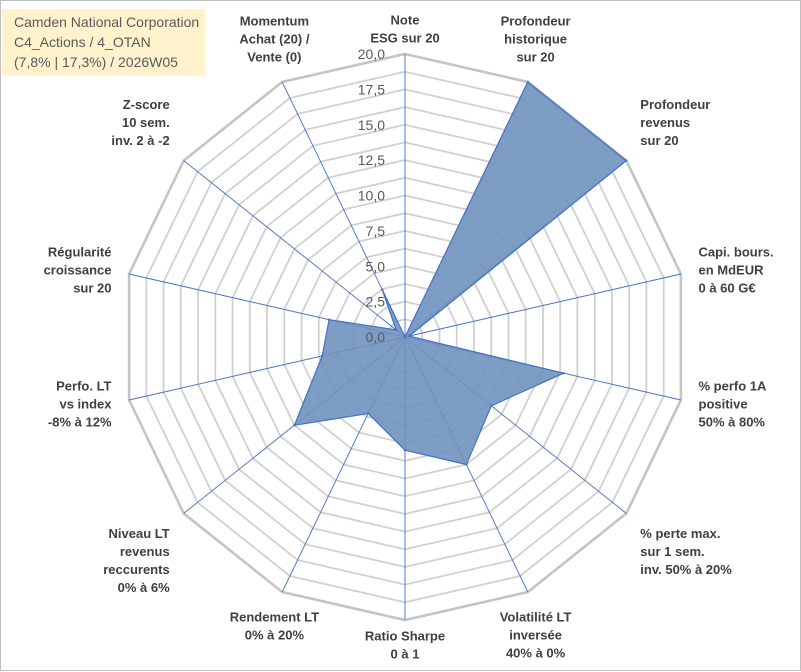 This screenshot has height=672, width=801. I want to click on axis-label: Volatilité LT inversée 40% à 0%, so click(536, 635).